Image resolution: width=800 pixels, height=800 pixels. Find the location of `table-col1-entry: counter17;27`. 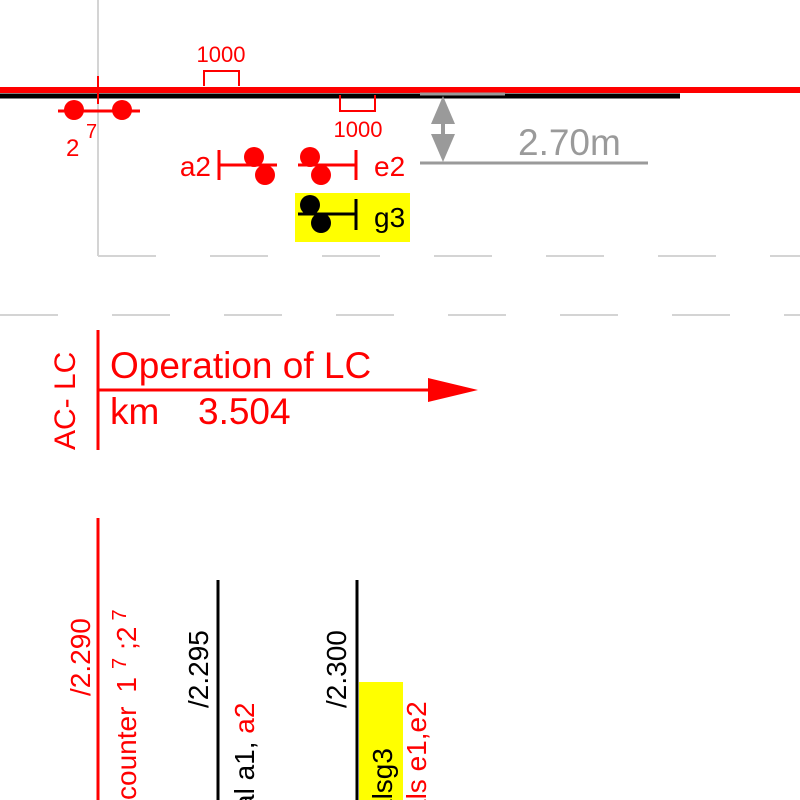

table-col1-entry: counter17;27 is located at coordinates (125, 704).